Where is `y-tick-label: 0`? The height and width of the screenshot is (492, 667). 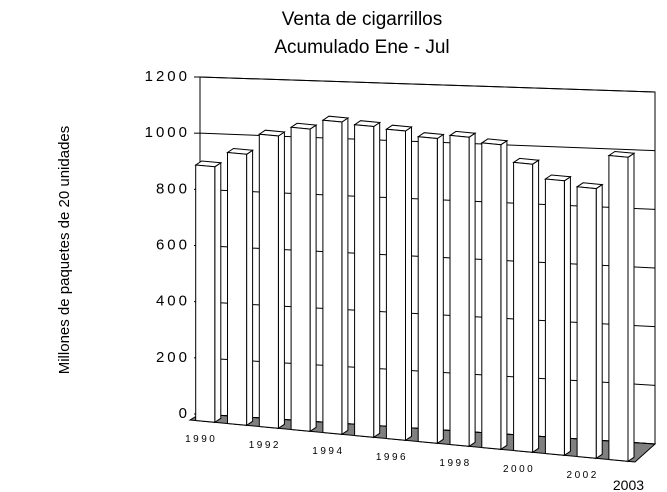 y-tick-label: 0 is located at coordinates (184, 413).